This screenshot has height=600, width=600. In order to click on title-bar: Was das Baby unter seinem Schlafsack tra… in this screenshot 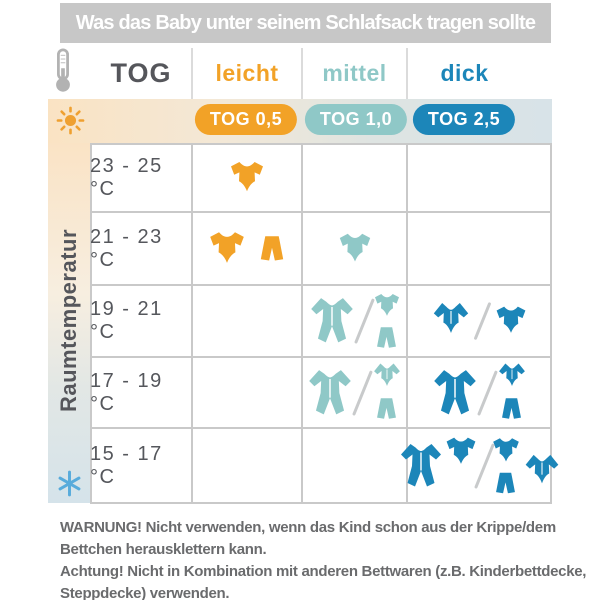, I will do `click(305, 23)`.